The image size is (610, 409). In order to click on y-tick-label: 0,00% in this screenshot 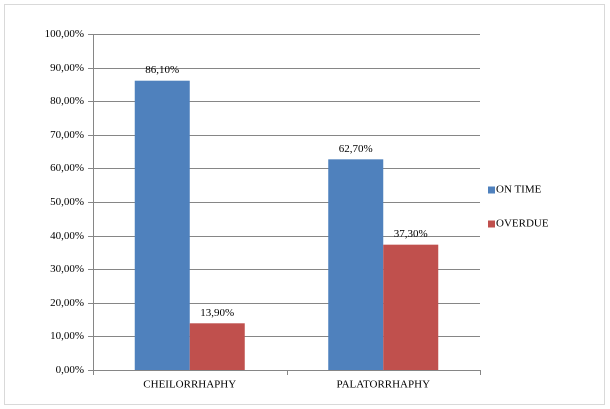, I will do `click(70, 370)`.